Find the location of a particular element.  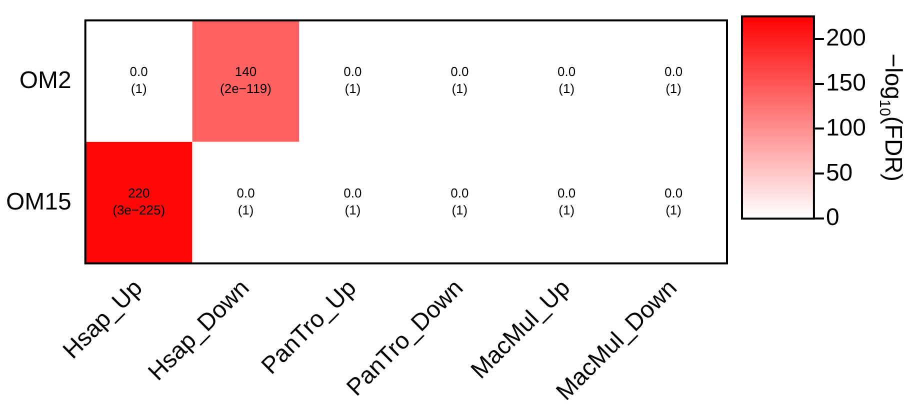

data-label: 140 (2e−119) is located at coordinates (246, 80).